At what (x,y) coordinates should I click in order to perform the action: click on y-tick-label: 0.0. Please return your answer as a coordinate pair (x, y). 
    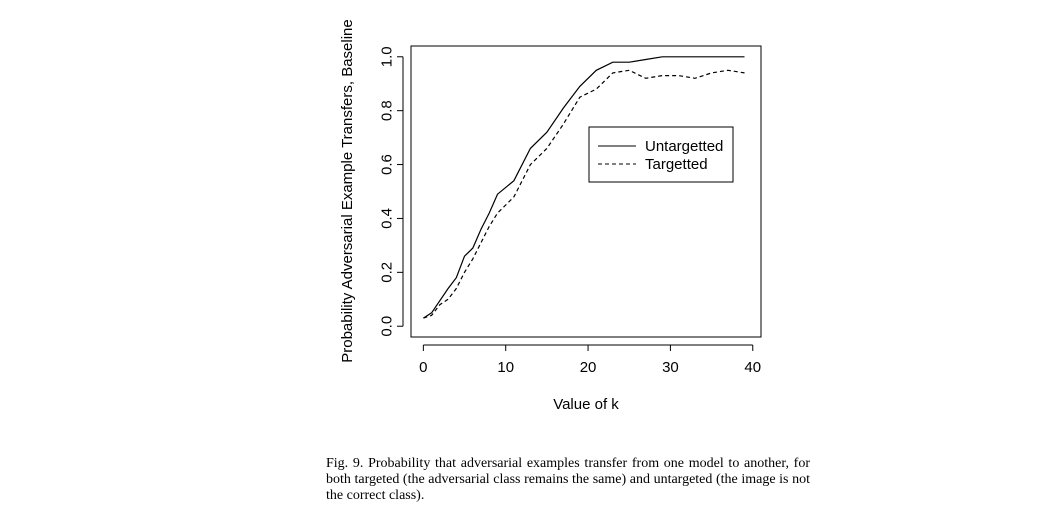
    Looking at the image, I should click on (387, 326).